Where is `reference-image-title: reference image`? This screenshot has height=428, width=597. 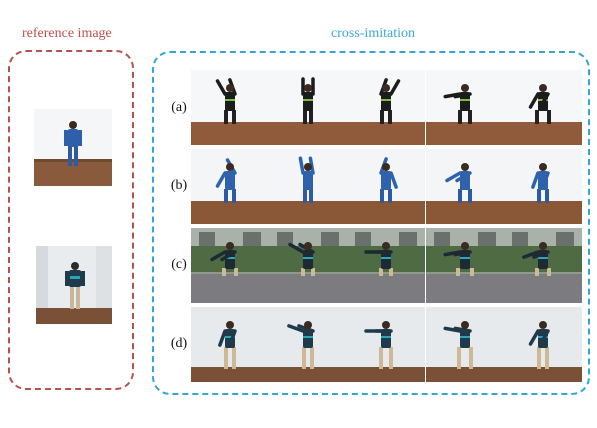 reference-image-title: reference image is located at coordinates (67, 33).